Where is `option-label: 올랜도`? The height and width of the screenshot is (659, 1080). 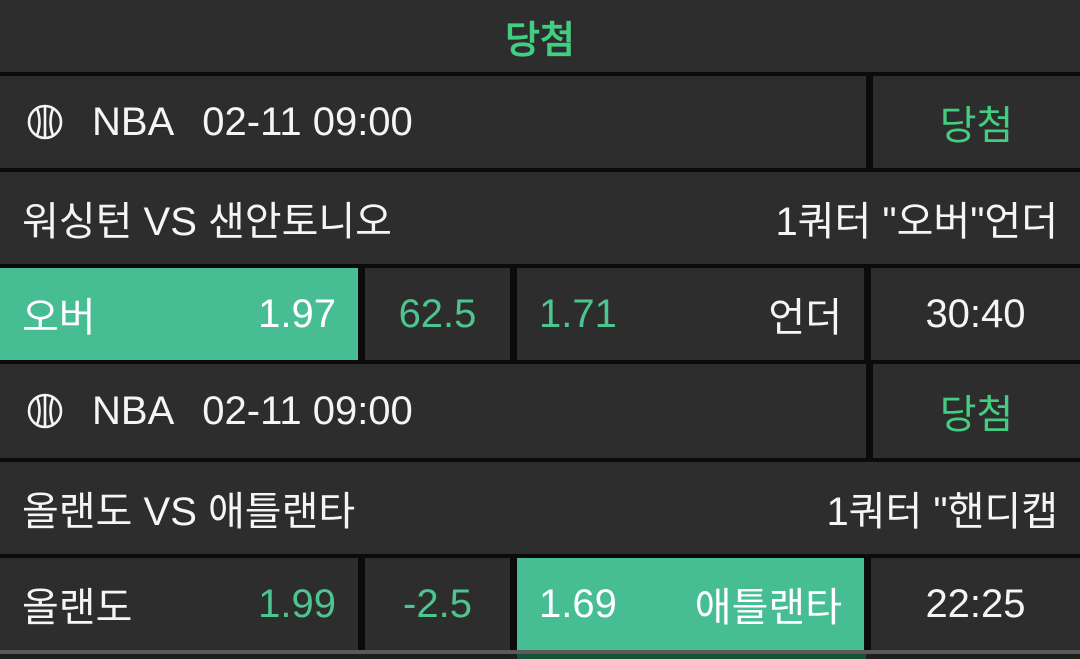
option-label: 올랜도 is located at coordinates (77, 608).